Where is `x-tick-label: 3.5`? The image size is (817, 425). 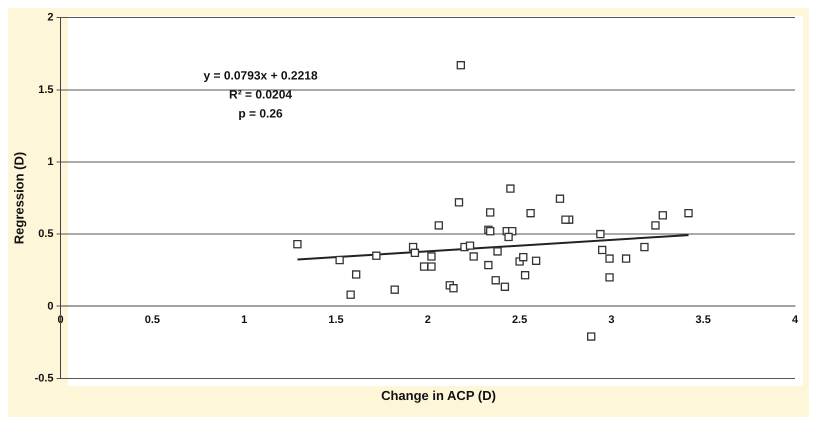
x-tick-label: 3.5 is located at coordinates (703, 320).